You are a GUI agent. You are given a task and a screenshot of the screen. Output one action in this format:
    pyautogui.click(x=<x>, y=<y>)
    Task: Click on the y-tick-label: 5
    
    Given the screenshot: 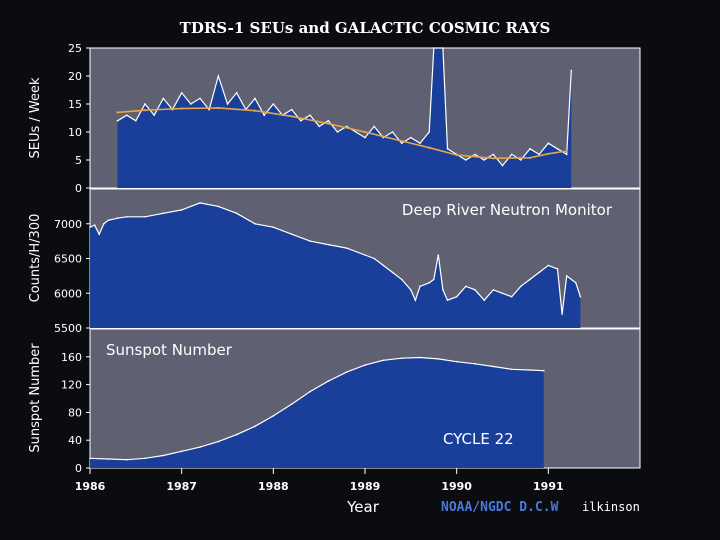 What is the action you would take?
    pyautogui.click(x=78, y=160)
    